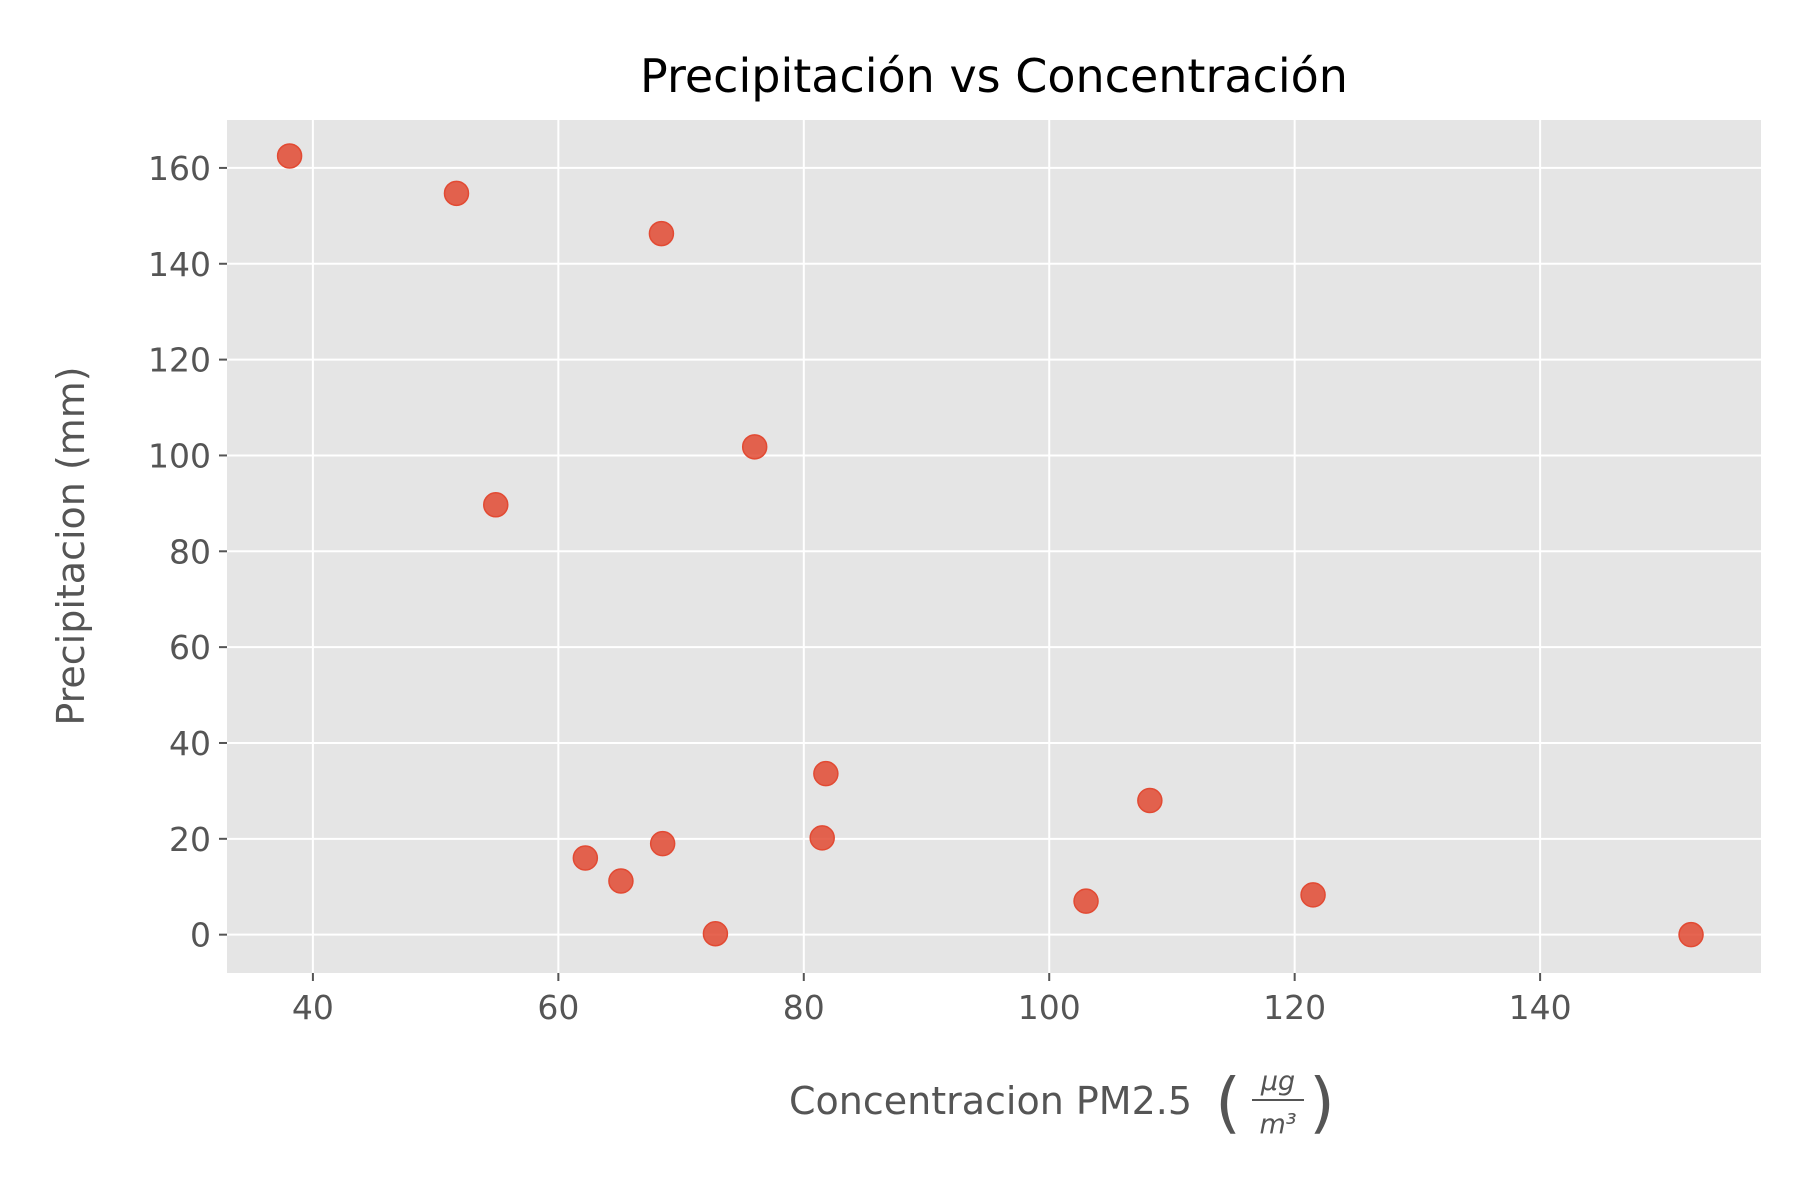  I want to click on x-tick-label: 80, so click(804, 1007).